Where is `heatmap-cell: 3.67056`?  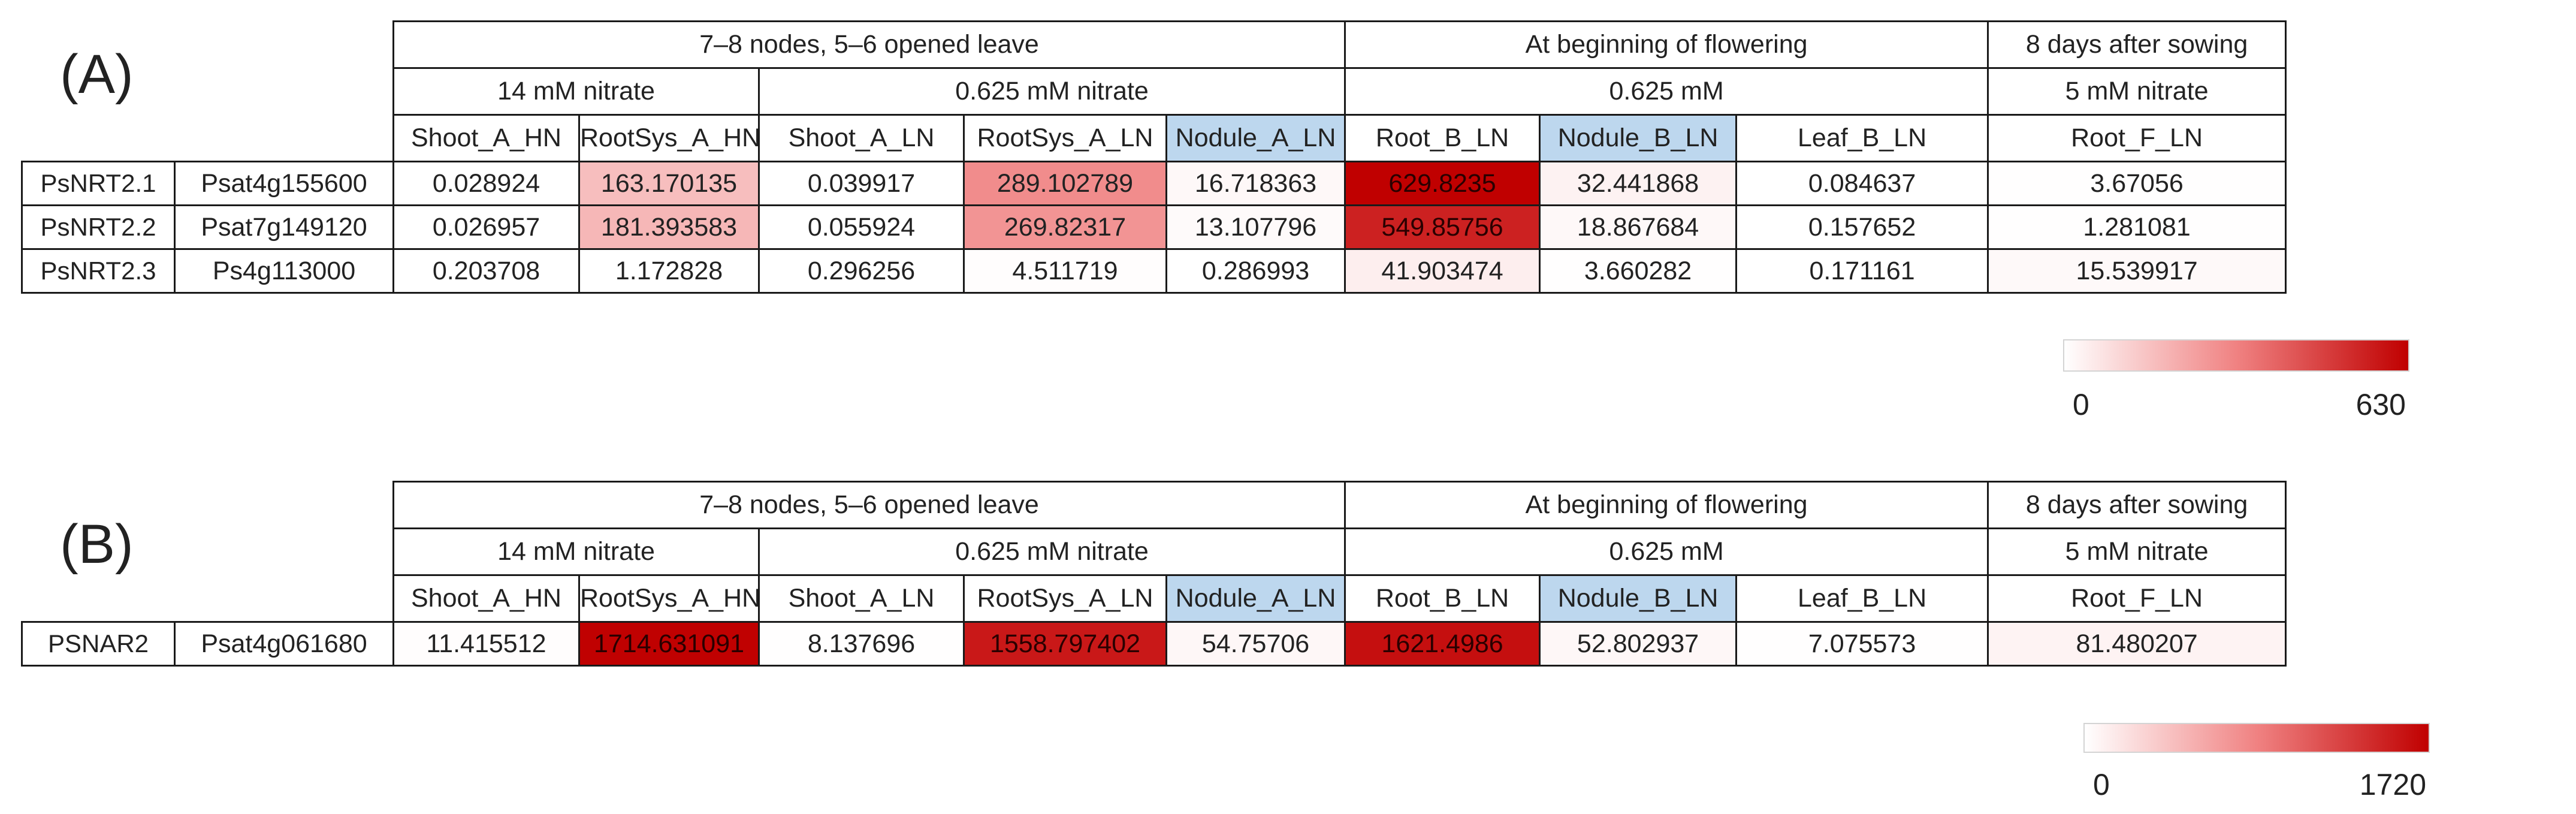 heatmap-cell: 3.67056 is located at coordinates (2137, 183).